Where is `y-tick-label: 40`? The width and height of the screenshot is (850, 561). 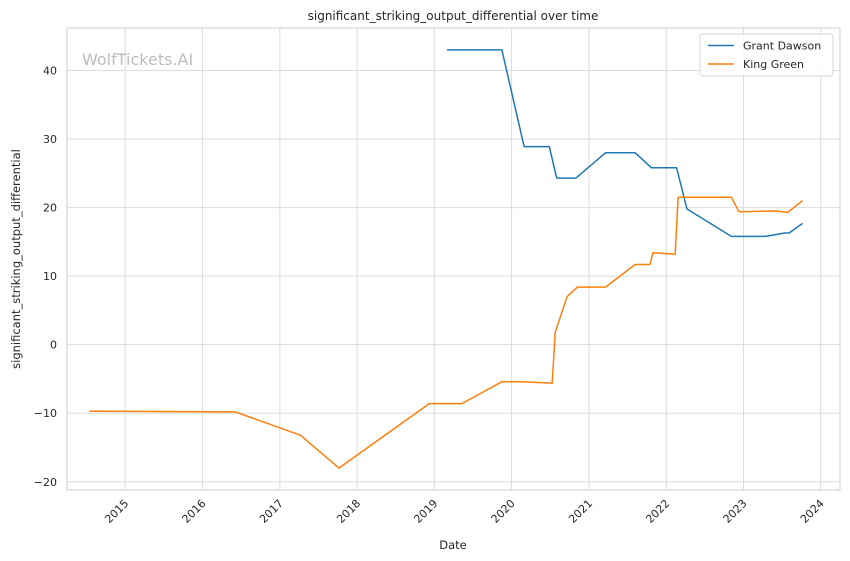 y-tick-label: 40 is located at coordinates (50, 70).